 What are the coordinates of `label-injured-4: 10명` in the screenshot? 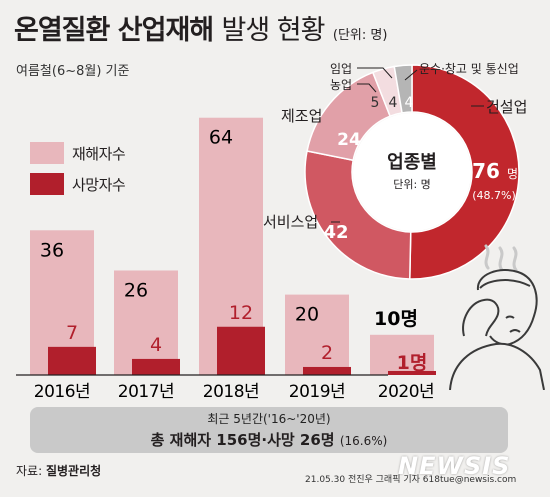 It's located at (396, 319).